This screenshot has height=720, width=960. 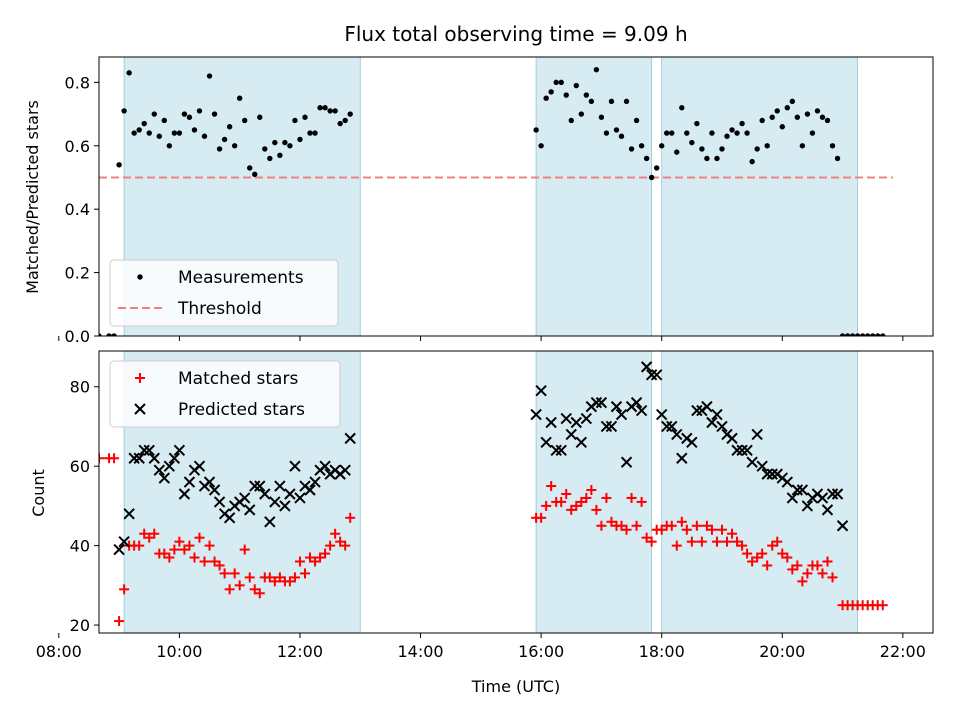 I want to click on y-tick-label: 80, so click(x=80, y=387).